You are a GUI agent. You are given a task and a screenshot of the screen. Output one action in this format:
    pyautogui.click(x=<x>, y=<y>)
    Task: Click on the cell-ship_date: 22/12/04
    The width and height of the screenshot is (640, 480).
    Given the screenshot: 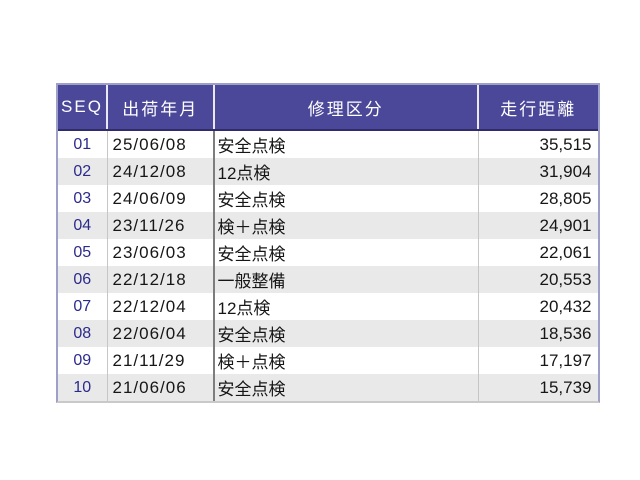 What is the action you would take?
    pyautogui.click(x=161, y=306)
    